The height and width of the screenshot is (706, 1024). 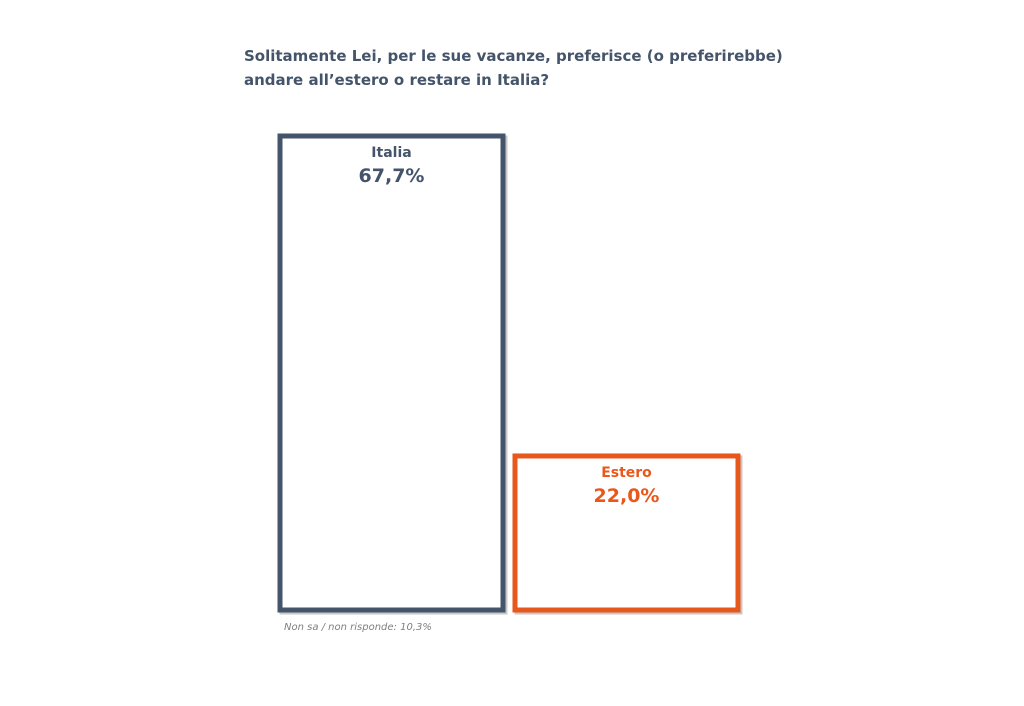 I want to click on bar-value-italia: 67,7%, so click(x=392, y=176).